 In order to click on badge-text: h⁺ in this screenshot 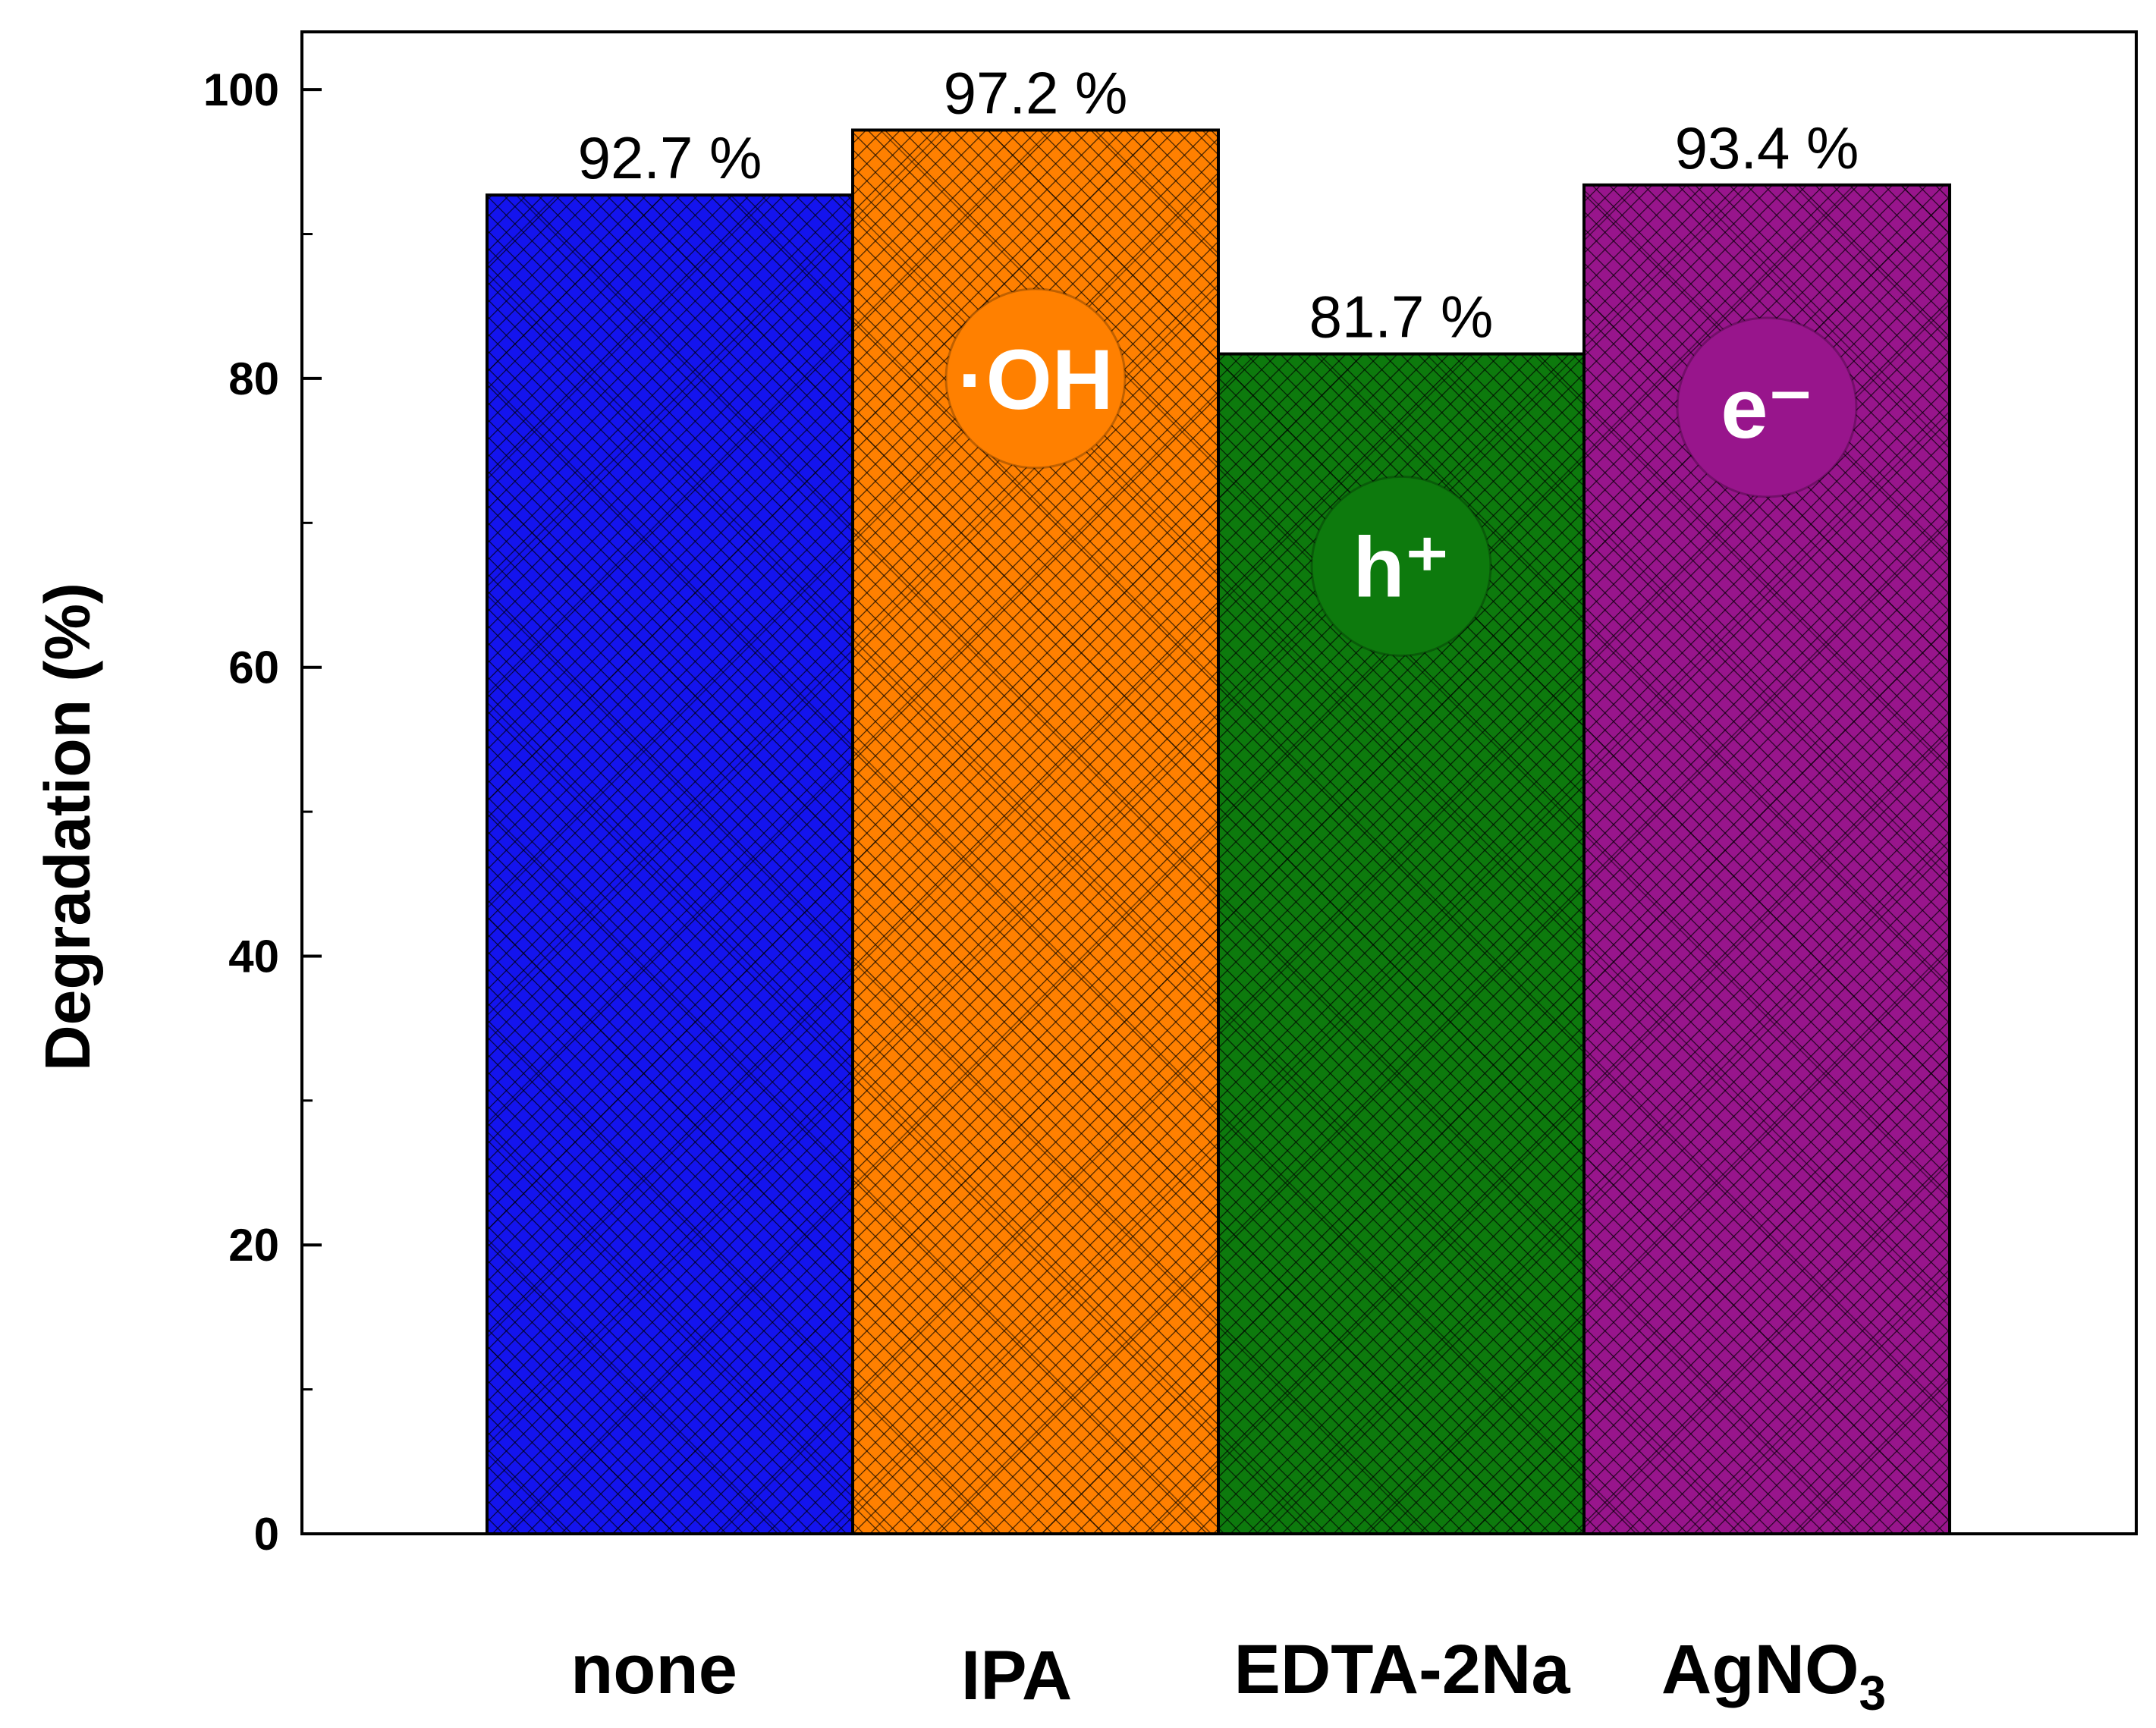, I will do `click(1401, 567)`.